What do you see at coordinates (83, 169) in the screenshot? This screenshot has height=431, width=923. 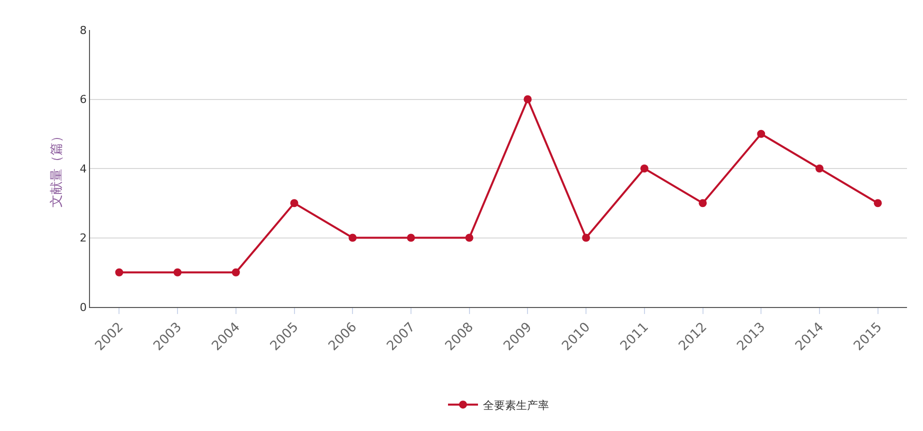 I see `y-tick-label: 4` at bounding box center [83, 169].